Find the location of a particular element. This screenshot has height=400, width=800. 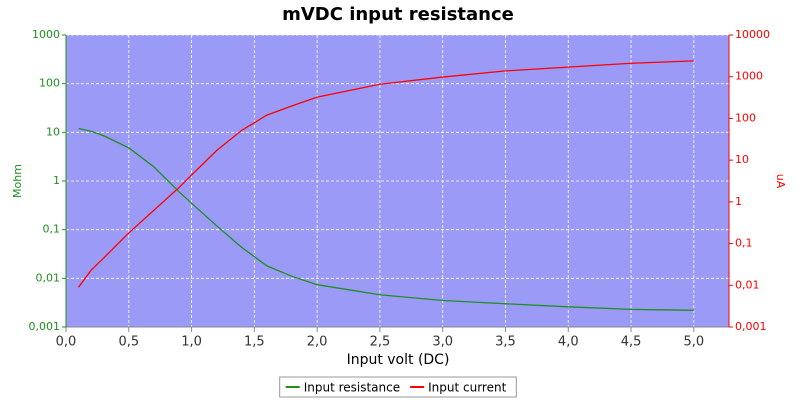

x-tick-label: 5,0 is located at coordinates (693, 342).